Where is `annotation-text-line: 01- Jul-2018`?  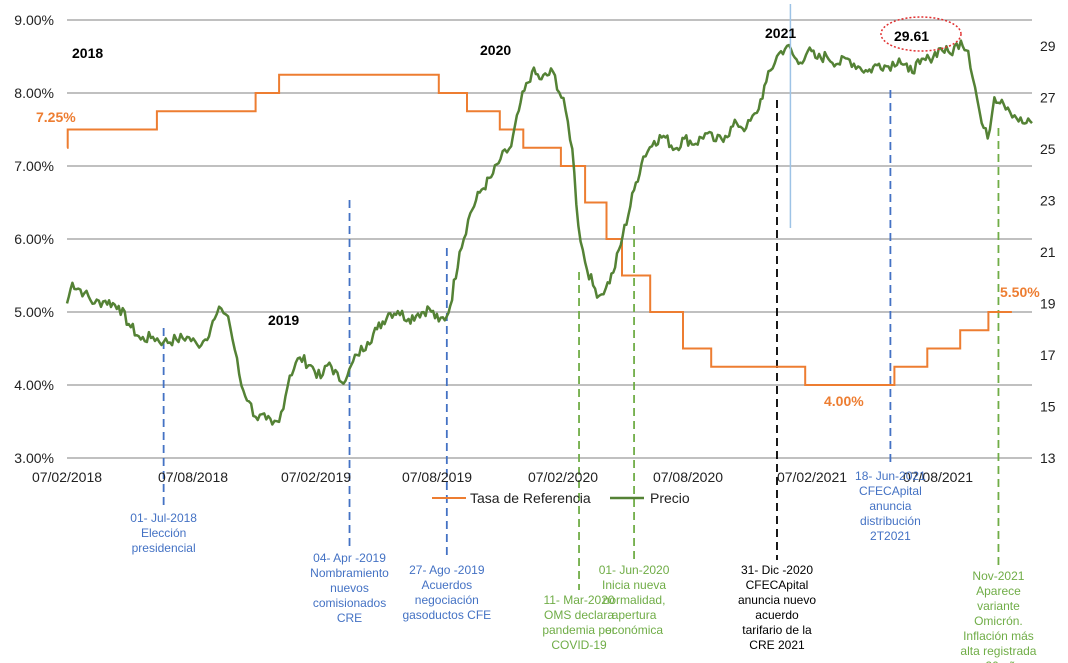
annotation-text-line: 01- Jul-2018 is located at coordinates (163, 518).